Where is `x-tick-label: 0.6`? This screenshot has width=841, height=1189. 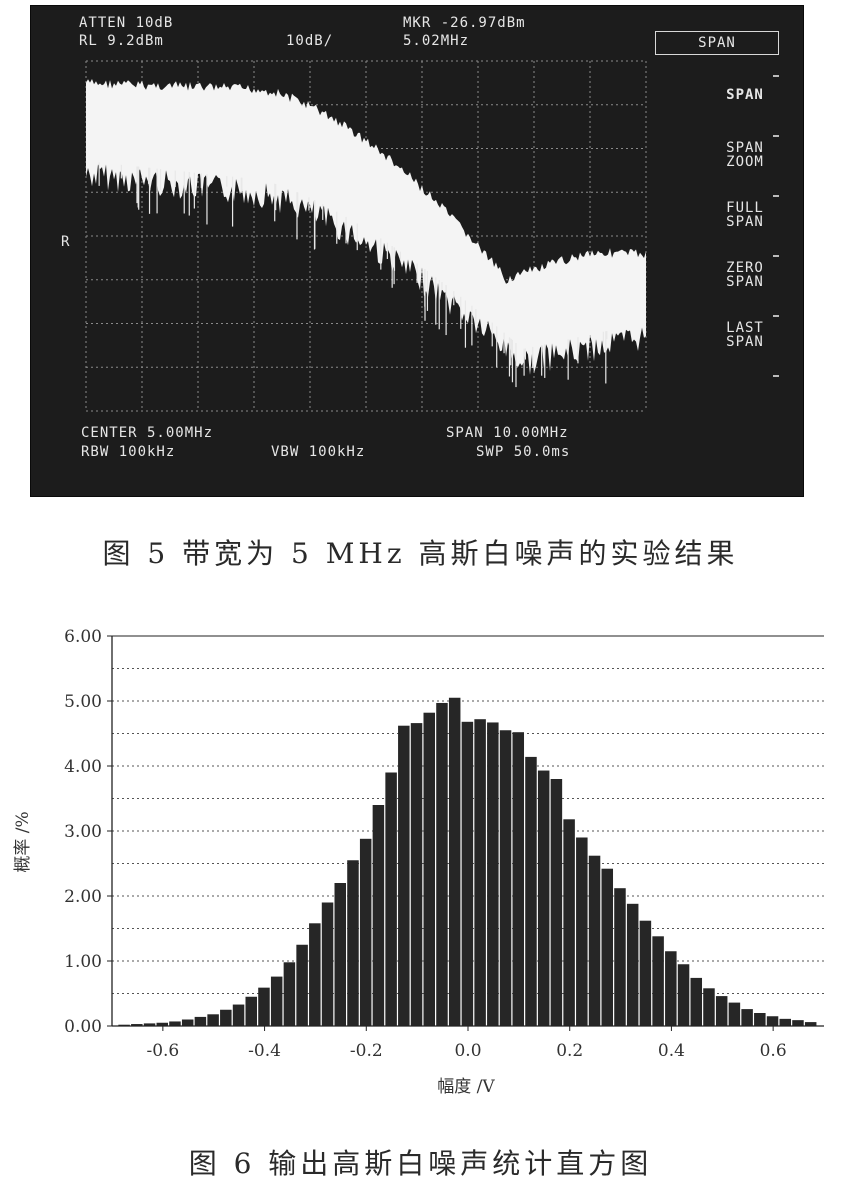
x-tick-label: 0.6 is located at coordinates (773, 1051).